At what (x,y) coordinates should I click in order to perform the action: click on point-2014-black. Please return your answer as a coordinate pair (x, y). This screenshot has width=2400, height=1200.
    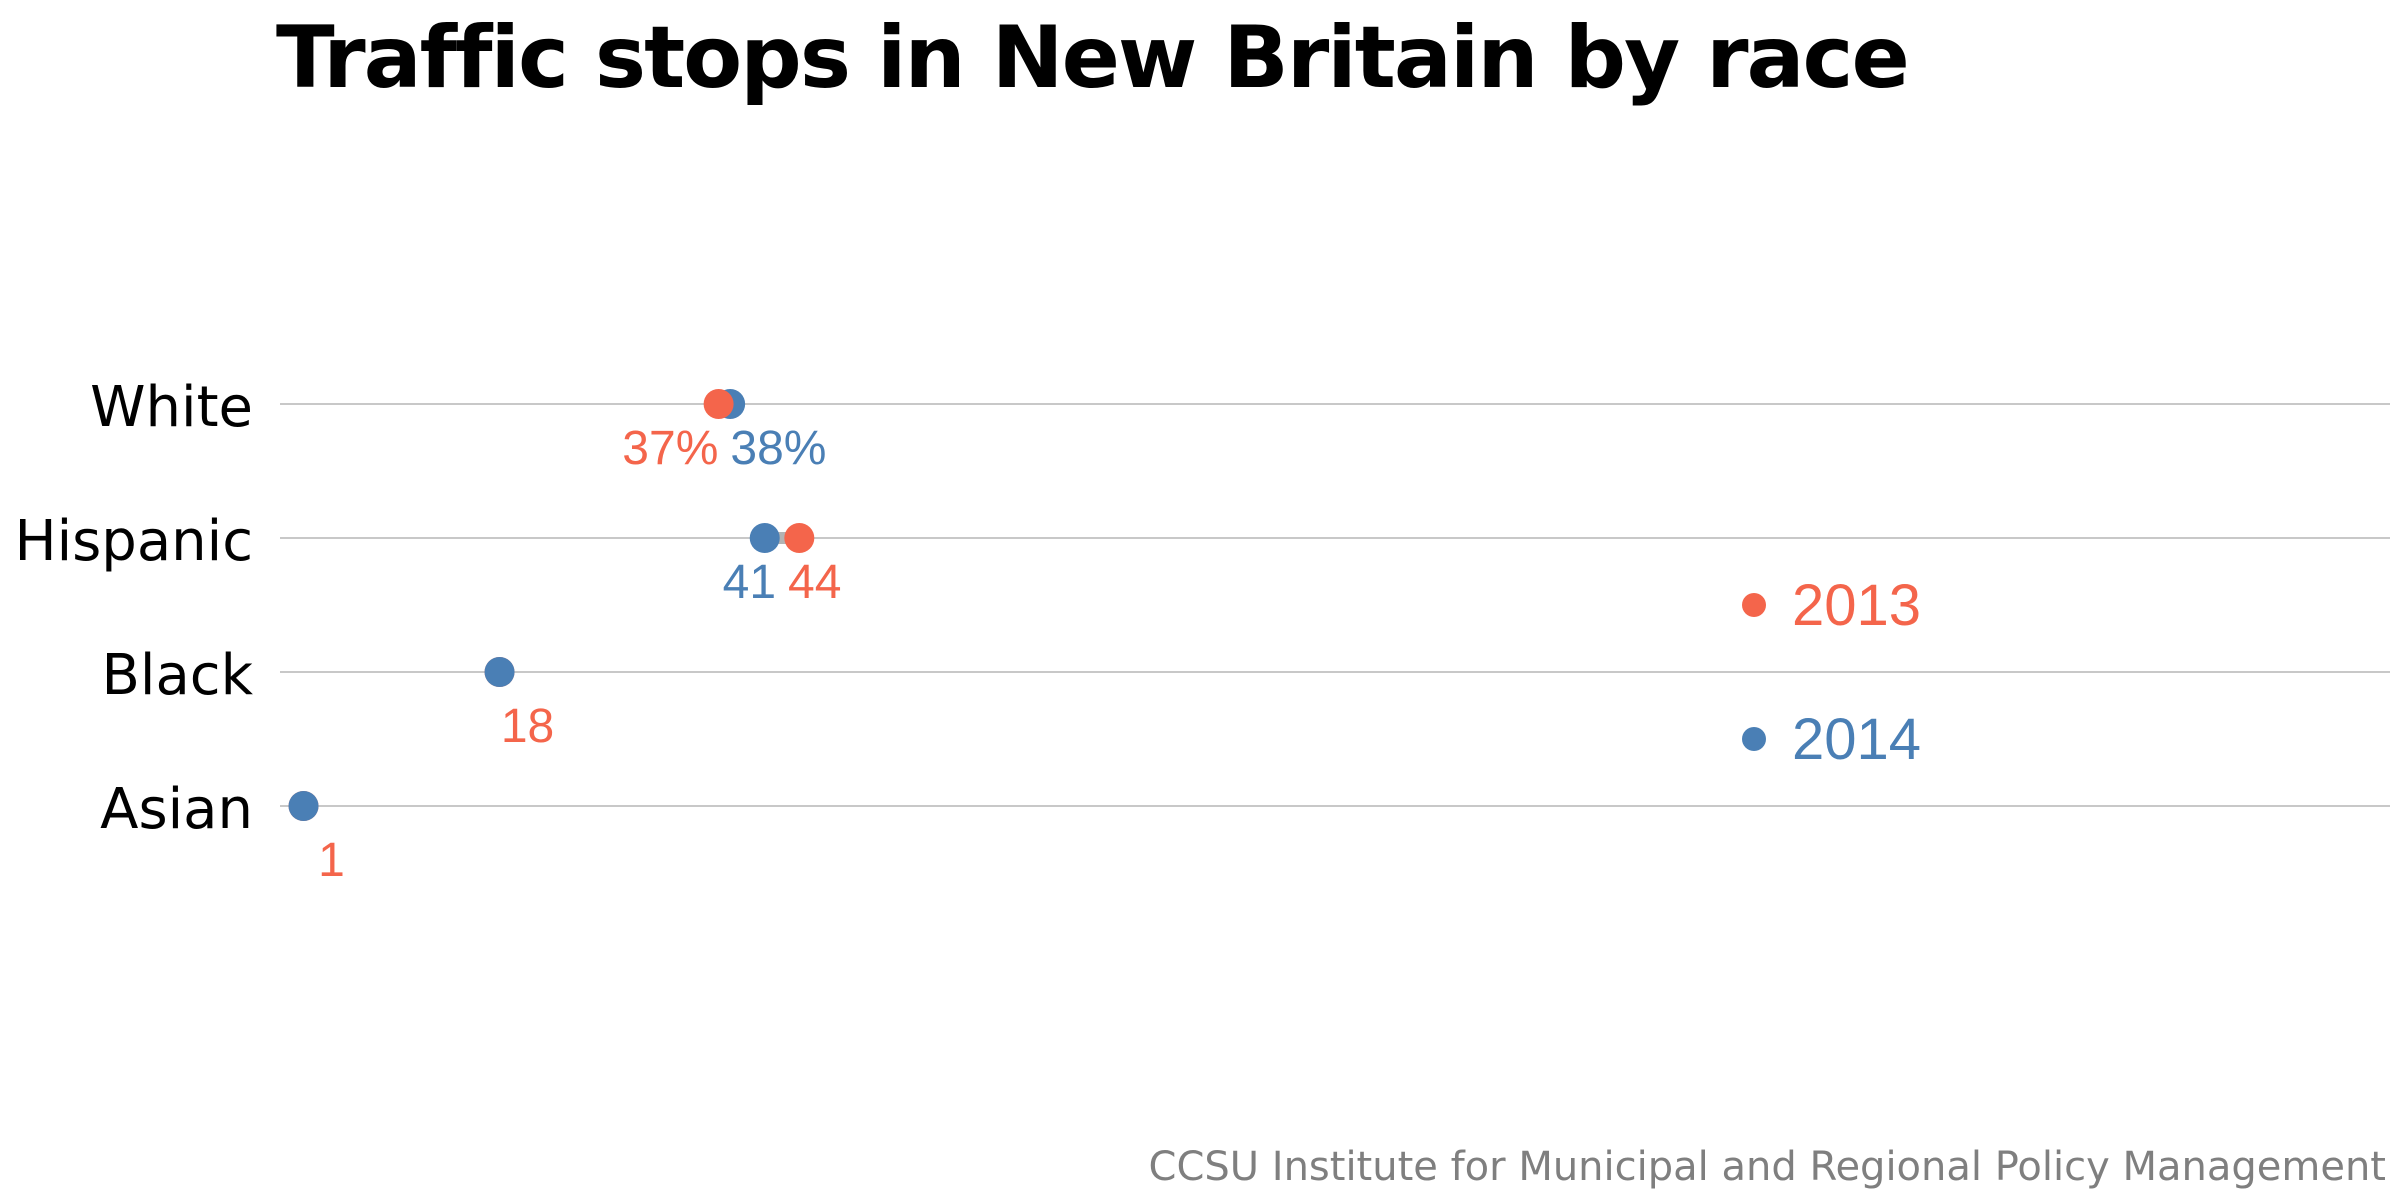
    Looking at the image, I should click on (499, 672).